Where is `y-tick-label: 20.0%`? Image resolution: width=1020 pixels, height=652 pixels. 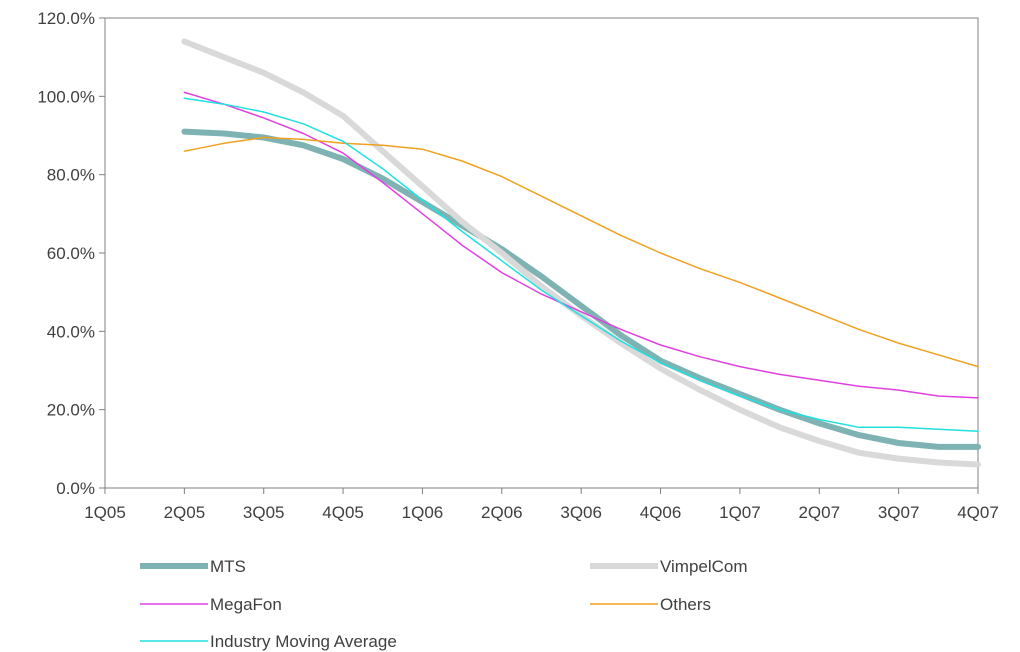
y-tick-label: 20.0% is located at coordinates (71, 410).